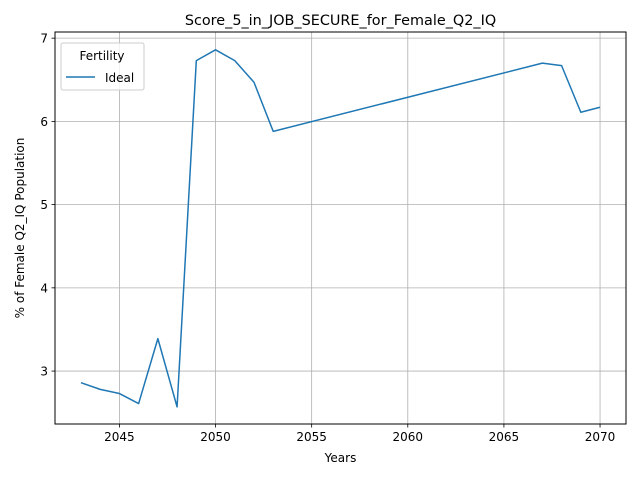 This screenshot has width=640, height=480. Describe the element at coordinates (215, 437) in the screenshot. I see `x-tick-label: 2050` at that location.